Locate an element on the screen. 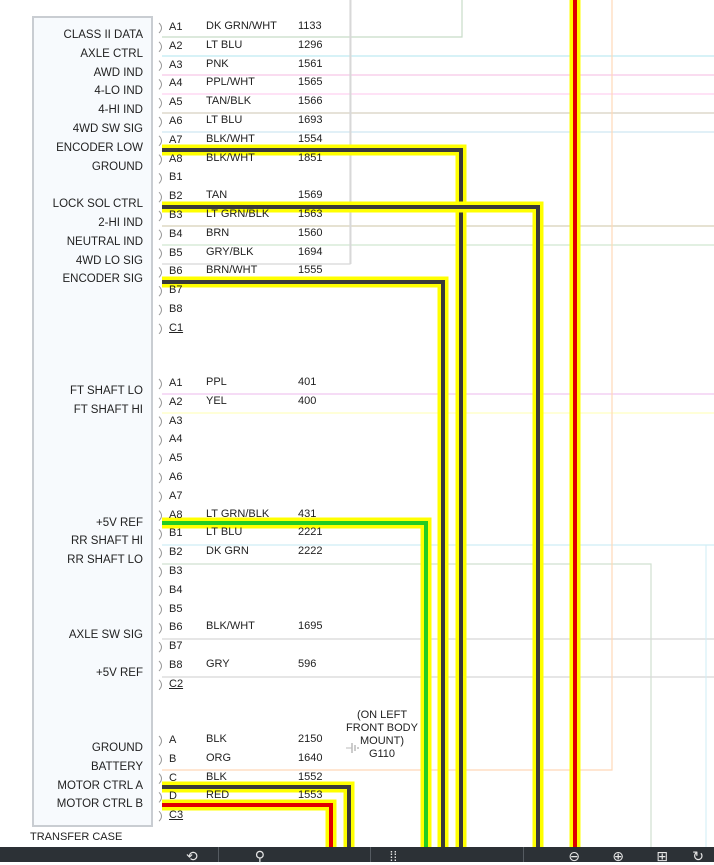 Image resolution: width=714 pixels, height=865 pixels. signal-label: +5V REF is located at coordinates (119, 673).